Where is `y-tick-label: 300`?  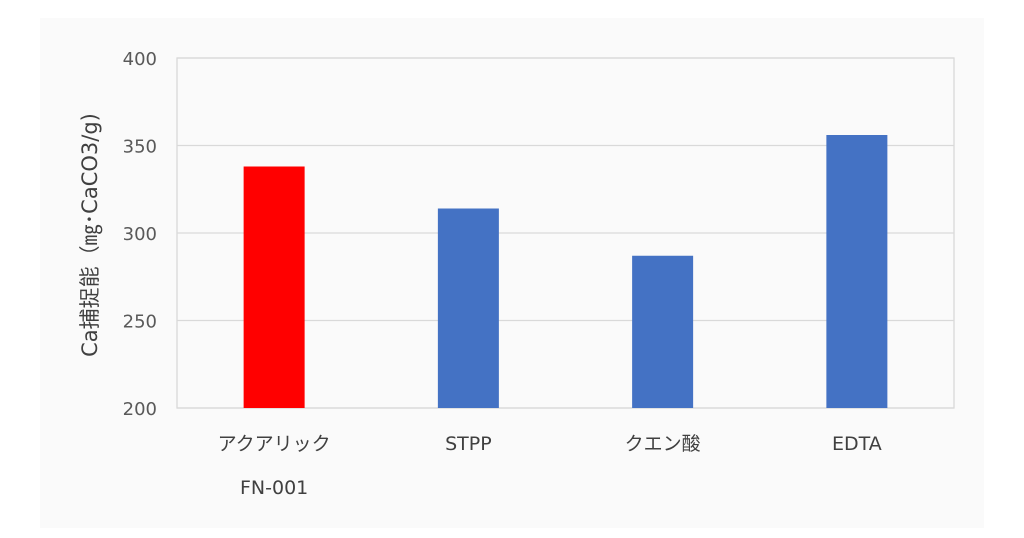
y-tick-label: 300 is located at coordinates (140, 234).